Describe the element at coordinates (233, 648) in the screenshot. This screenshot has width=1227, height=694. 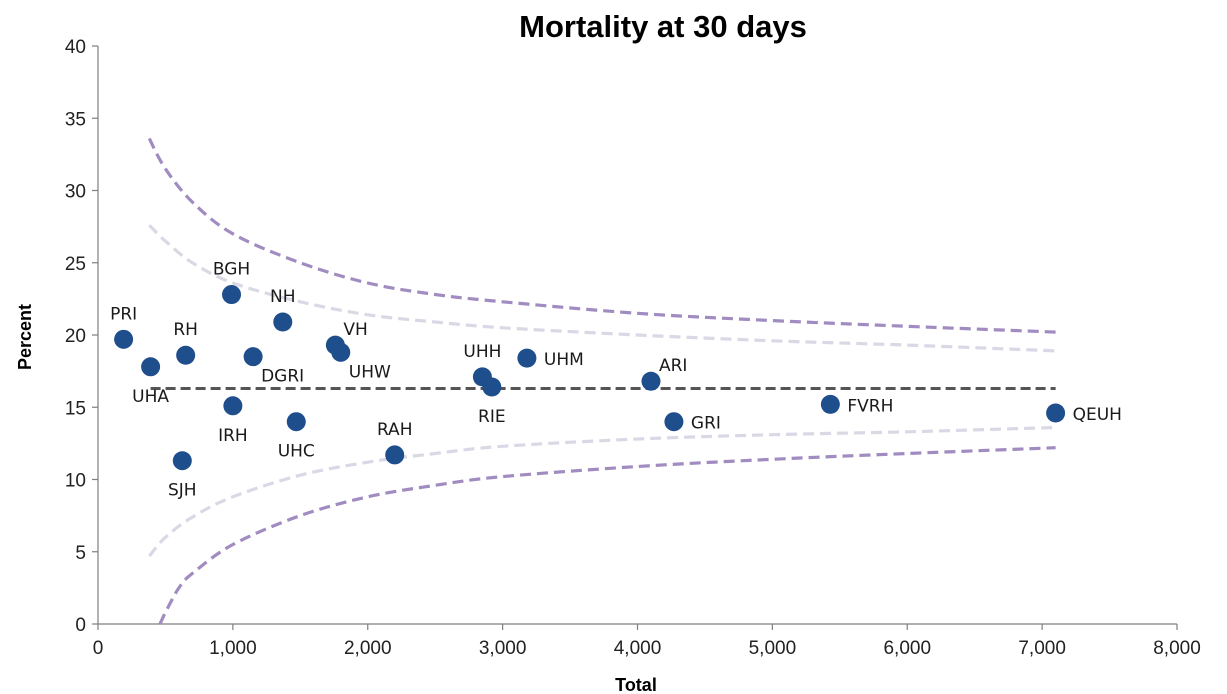
I see `x-tick-label: 1,000` at that location.